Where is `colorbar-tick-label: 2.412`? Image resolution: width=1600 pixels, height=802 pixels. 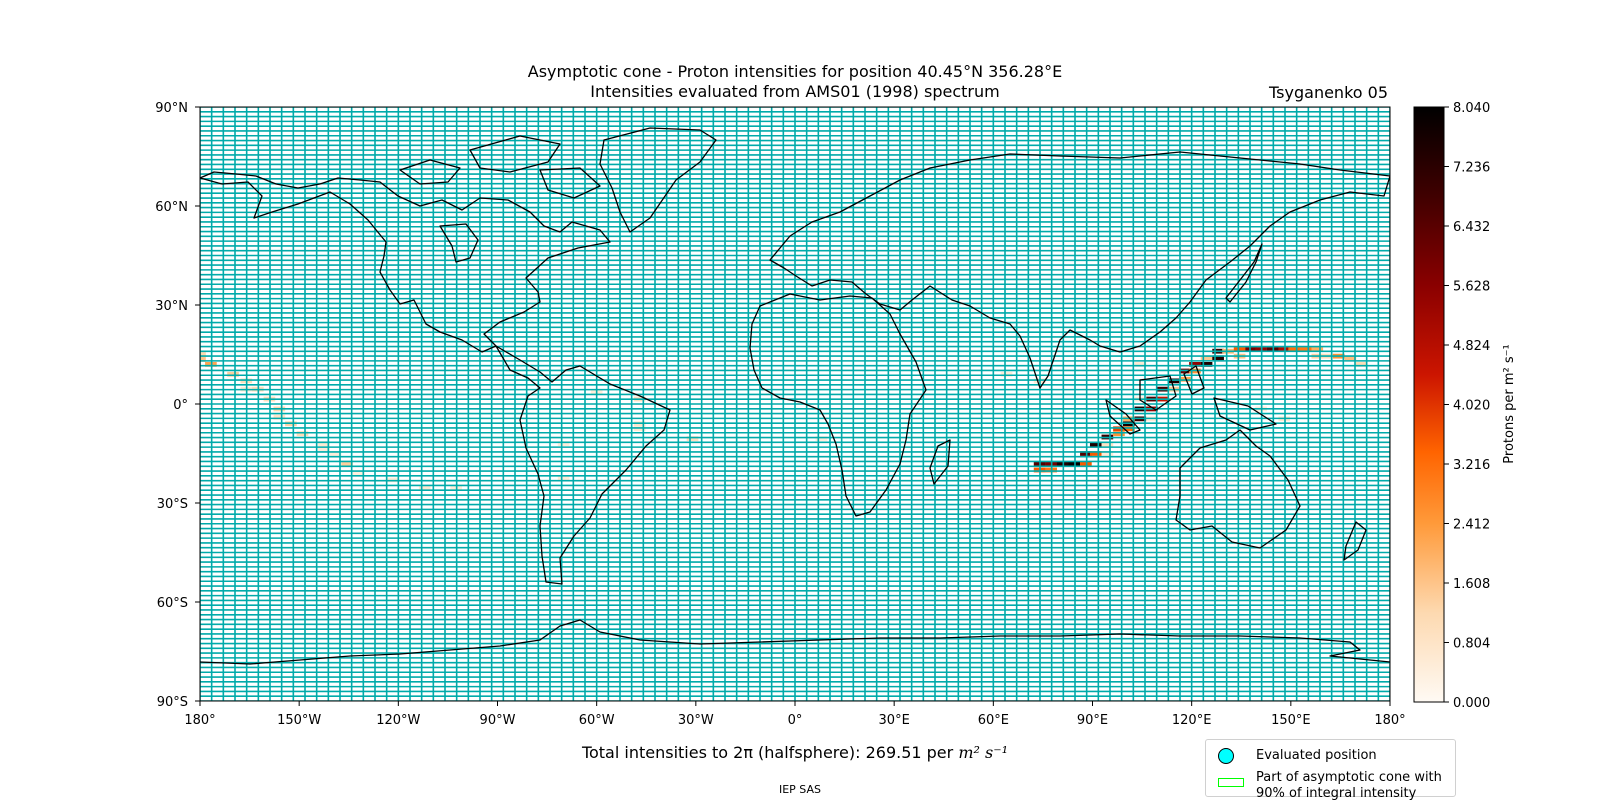
colorbar-tick-label: 2.412 is located at coordinates (1471, 525).